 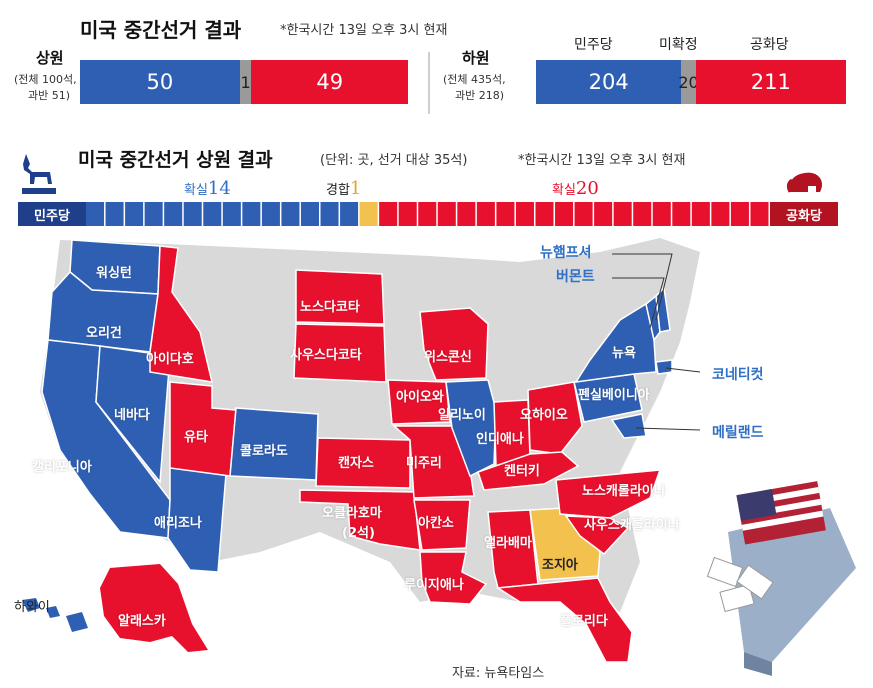 What do you see at coordinates (615, 342) in the screenshot?
I see `state-new-york` at bounding box center [615, 342].